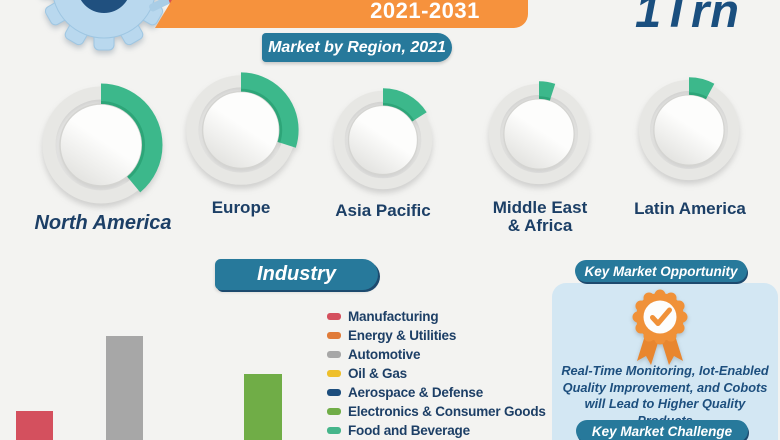  I want to click on region-banner-label: Market by Region, 2021, so click(357, 47).